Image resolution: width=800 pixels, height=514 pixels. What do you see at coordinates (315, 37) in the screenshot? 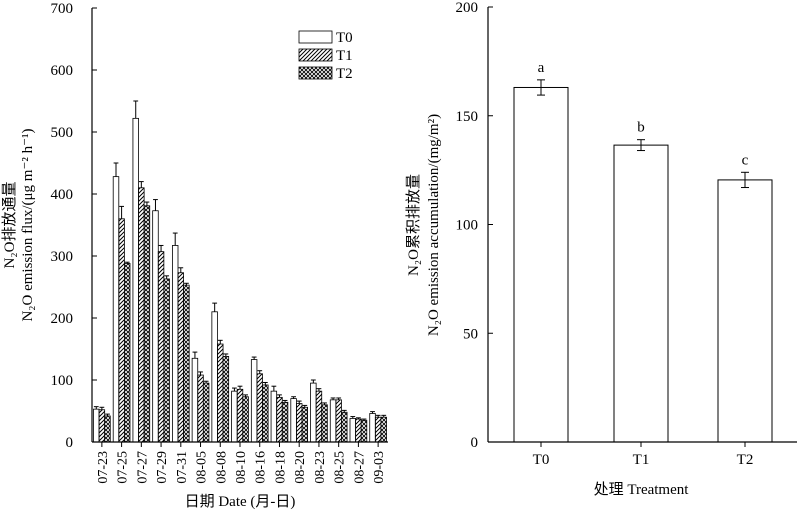
I see `legend-swatch-t0` at bounding box center [315, 37].